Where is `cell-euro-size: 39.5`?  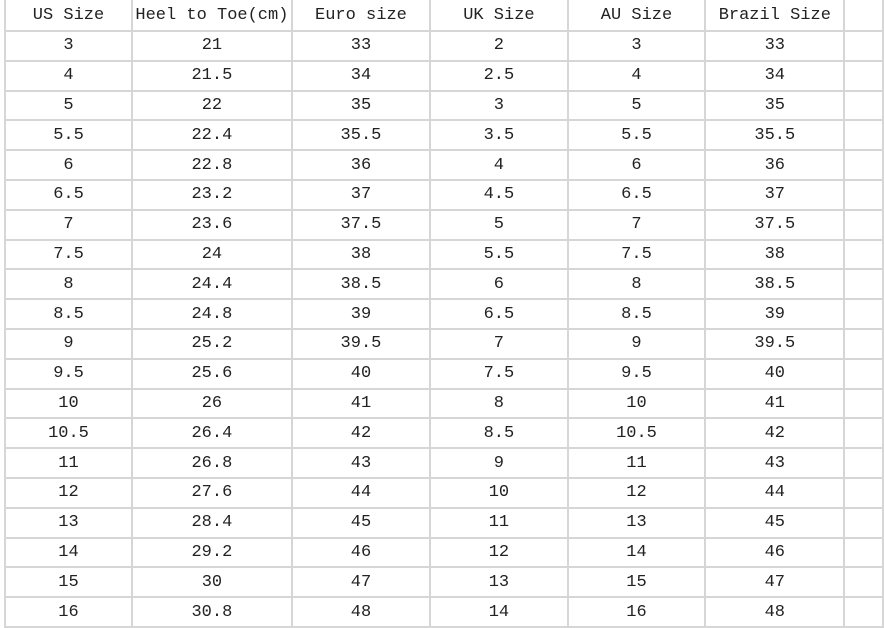
cell-euro-size: 39.5 is located at coordinates (361, 343).